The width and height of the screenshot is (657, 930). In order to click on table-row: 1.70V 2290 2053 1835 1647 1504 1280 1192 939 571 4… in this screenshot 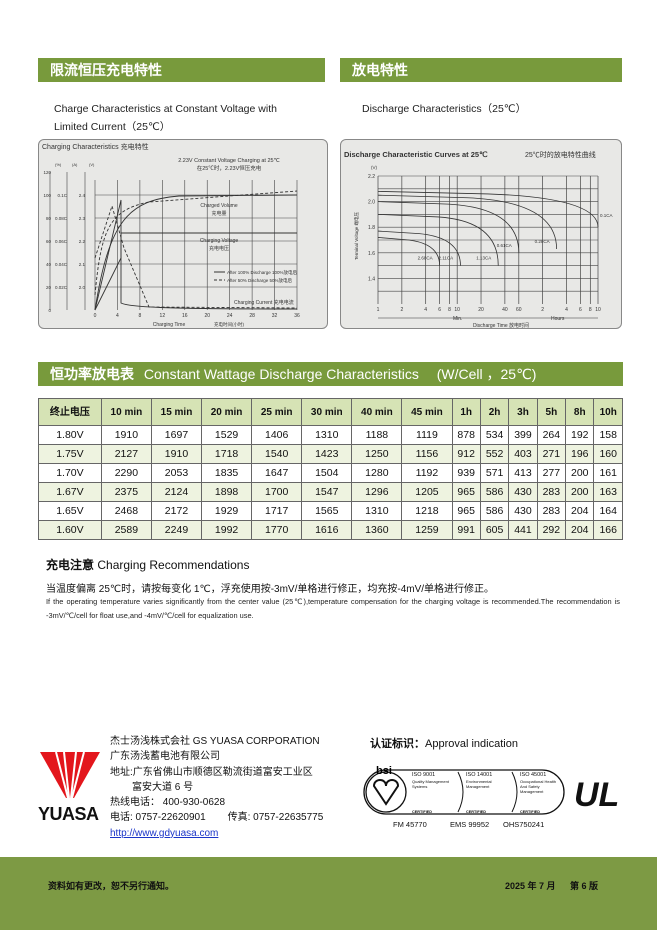, I will do `click(330, 473)`.